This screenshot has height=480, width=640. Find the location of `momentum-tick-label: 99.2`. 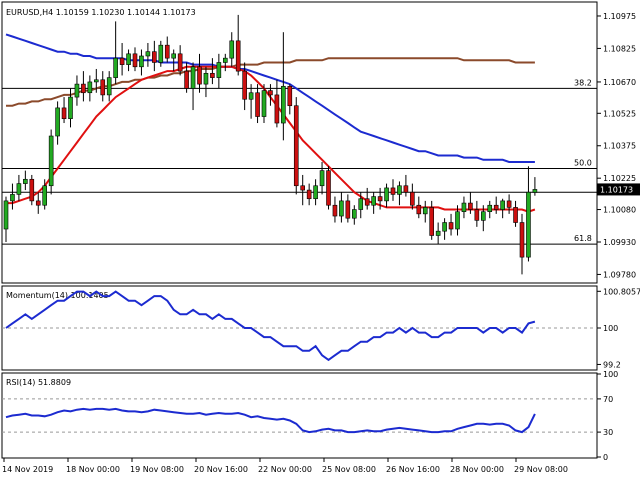

momentum-tick-label: 99.2 is located at coordinates (612, 364).